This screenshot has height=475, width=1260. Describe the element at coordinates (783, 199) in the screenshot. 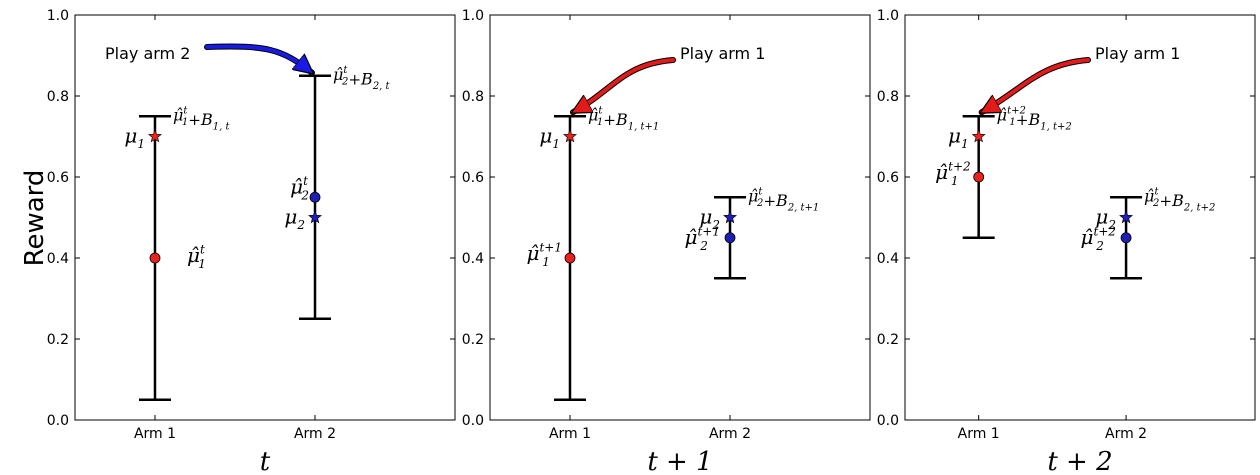

I see `ucb-label-arm-2: μ̂t 2+B2, t+1` at that location.